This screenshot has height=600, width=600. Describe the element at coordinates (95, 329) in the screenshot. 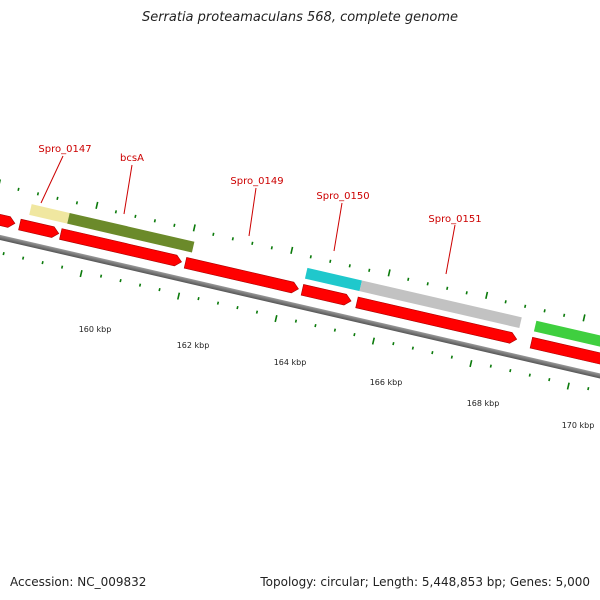

I see `kbp-label-160: 160 kbp` at that location.